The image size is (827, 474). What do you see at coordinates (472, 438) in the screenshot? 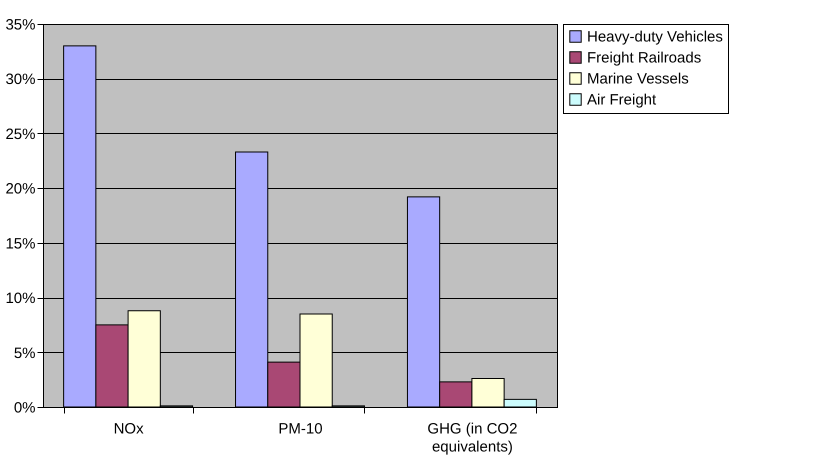
I see `x-tick-label: GHG (in CO2 equivalents)` at bounding box center [472, 438].